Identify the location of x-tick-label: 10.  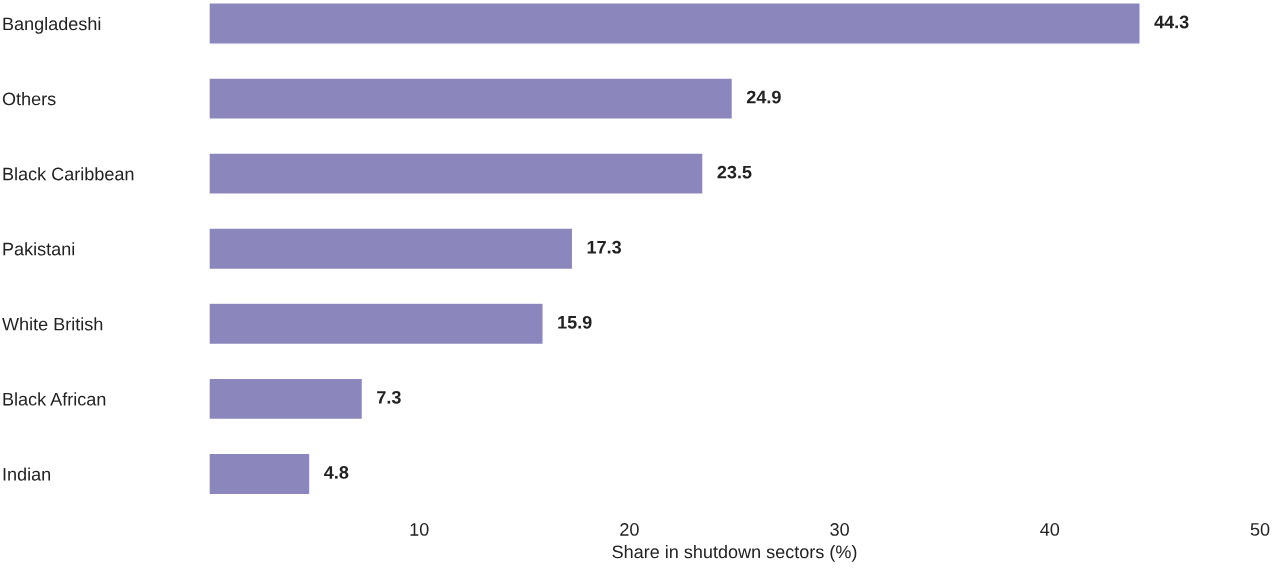
(419, 529).